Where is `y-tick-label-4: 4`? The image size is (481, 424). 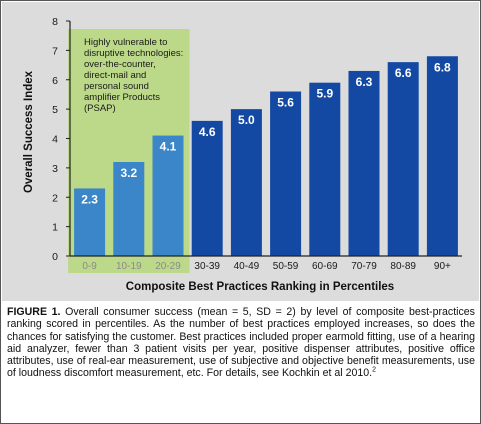 y-tick-label-4: 4 is located at coordinates (55, 140).